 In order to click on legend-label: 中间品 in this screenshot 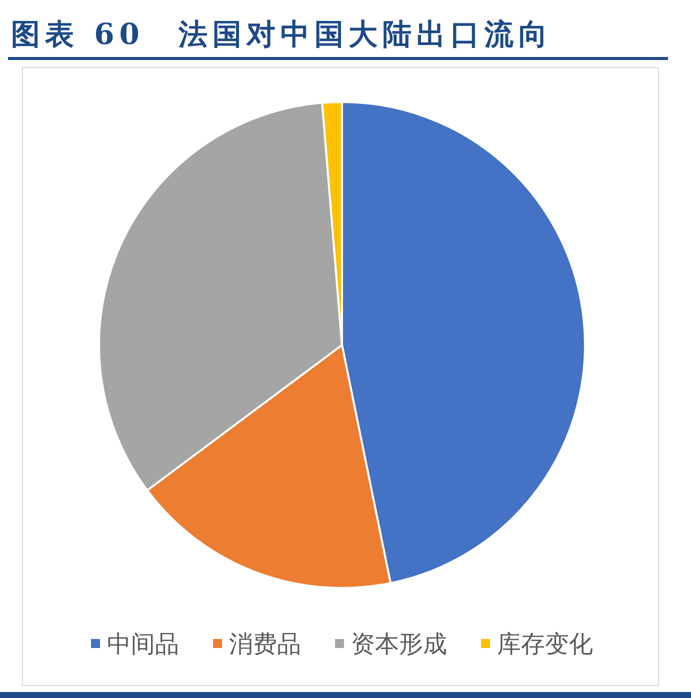, I will do `click(143, 644)`.